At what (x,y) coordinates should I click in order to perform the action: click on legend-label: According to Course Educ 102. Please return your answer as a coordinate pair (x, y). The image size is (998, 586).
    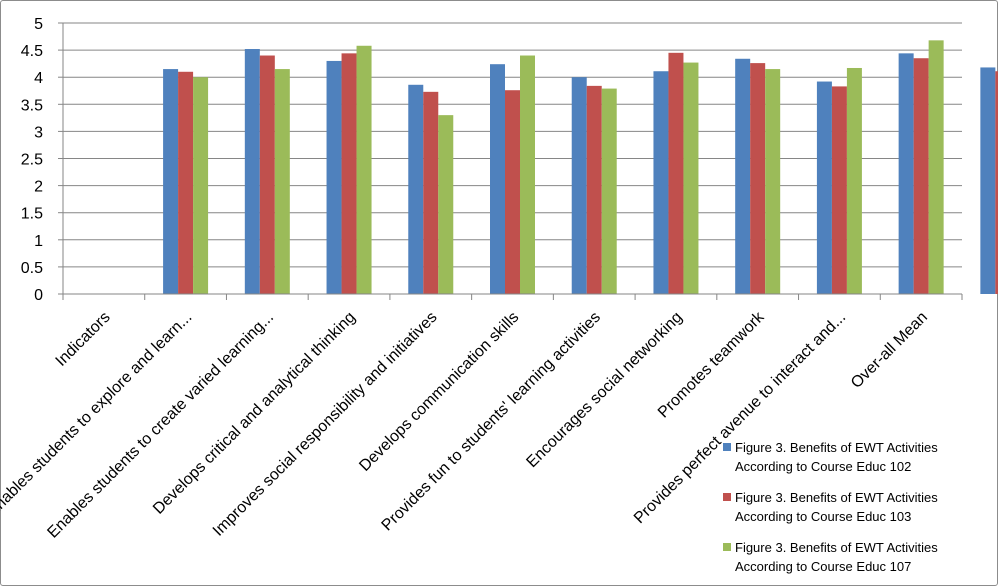
    Looking at the image, I should click on (823, 466).